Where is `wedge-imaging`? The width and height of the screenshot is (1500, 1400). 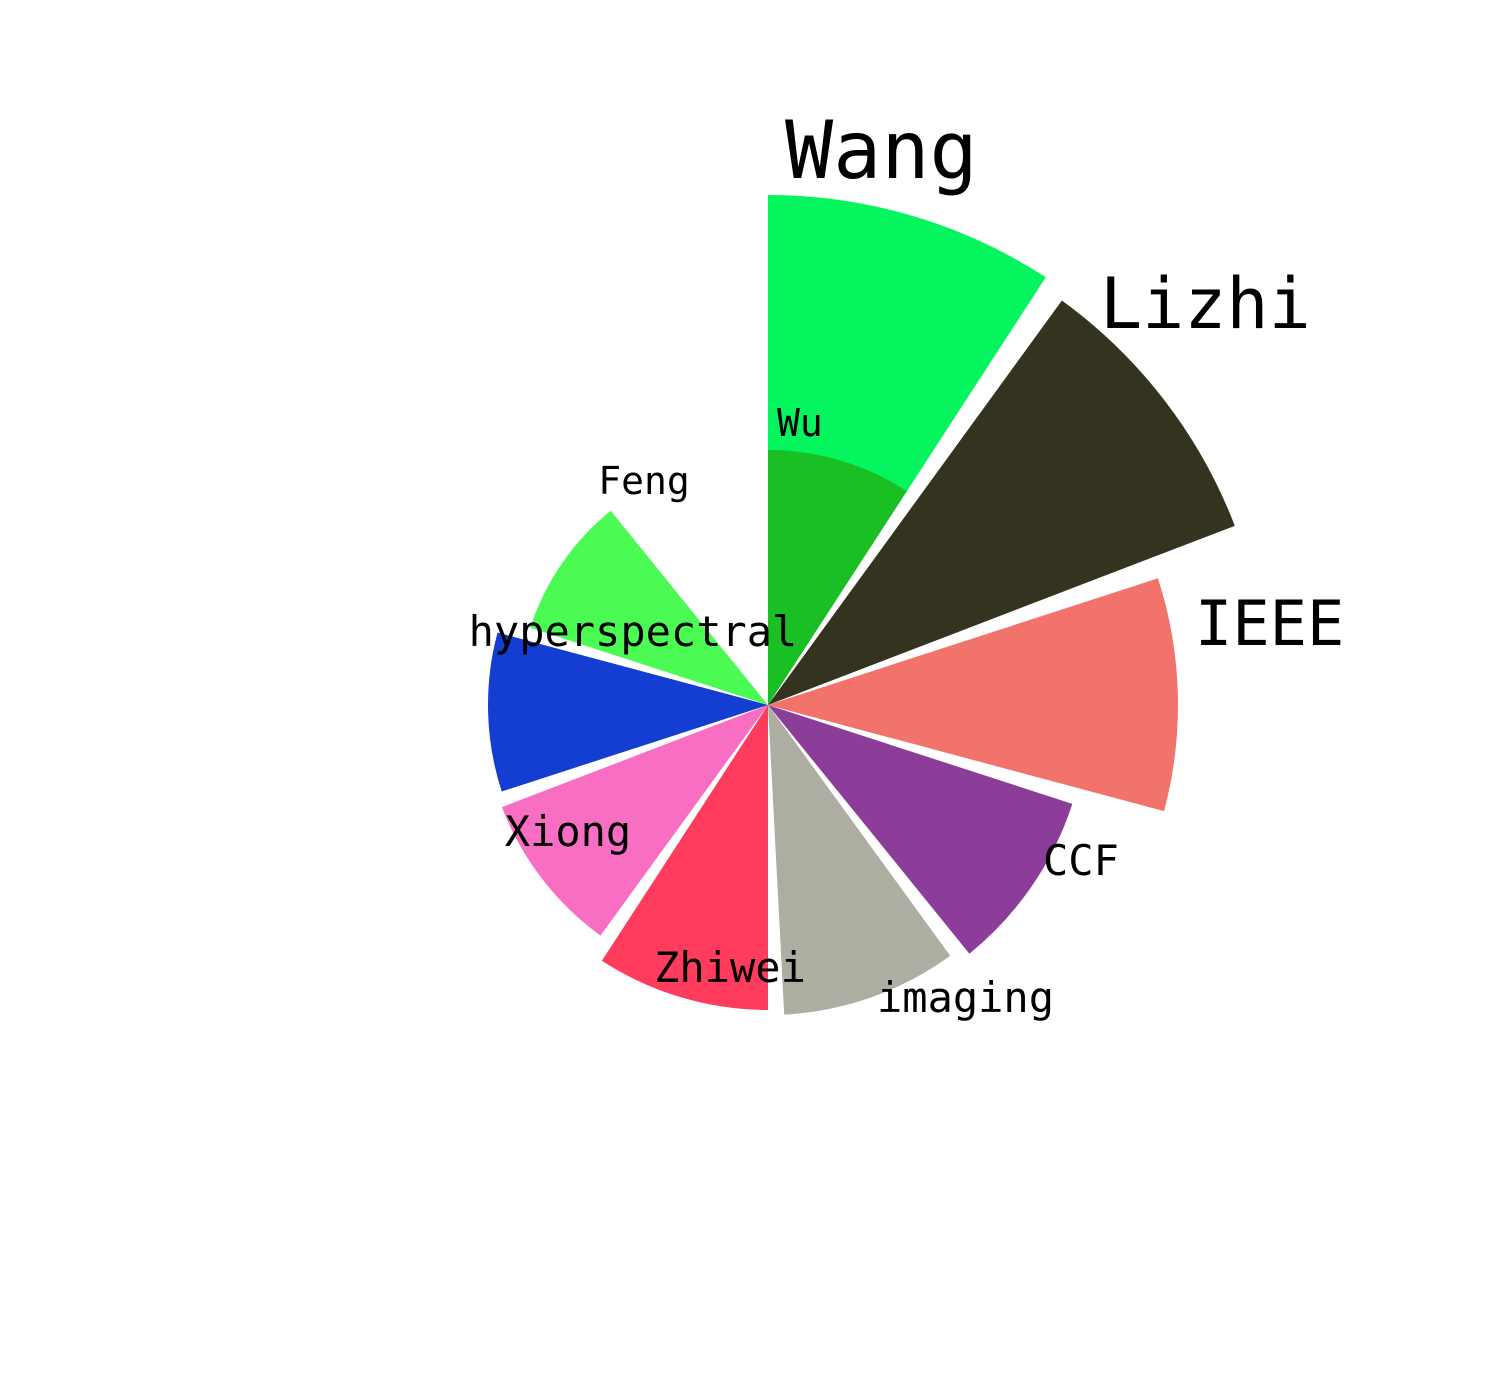
wedge-imaging is located at coordinates (859, 860).